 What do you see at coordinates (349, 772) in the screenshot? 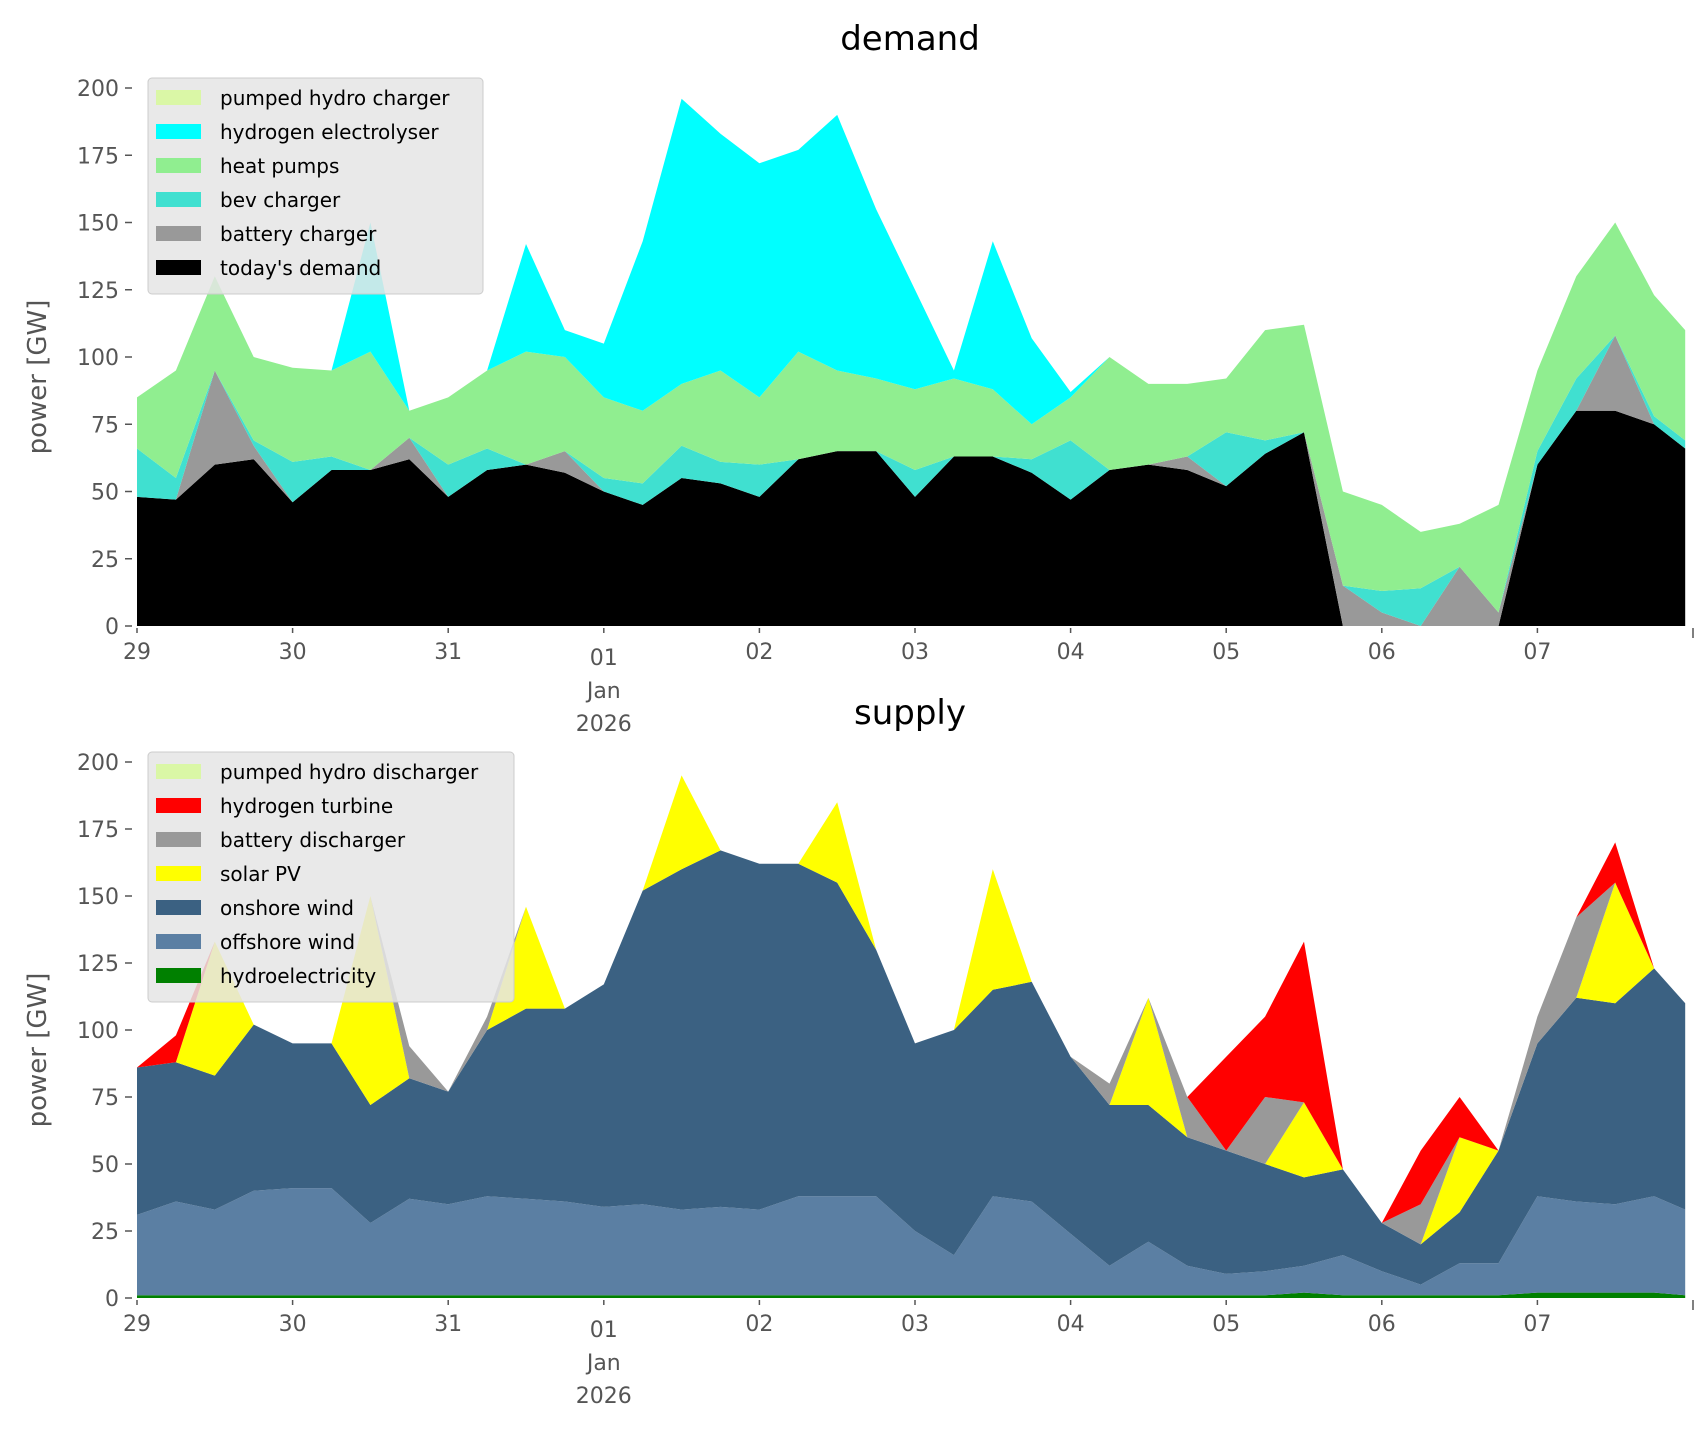
I see `legend-label: pumped hydro discharger` at bounding box center [349, 772].